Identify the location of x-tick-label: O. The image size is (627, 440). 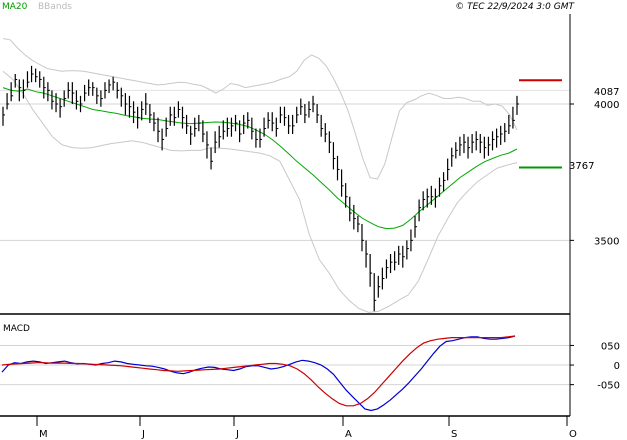
(573, 434).